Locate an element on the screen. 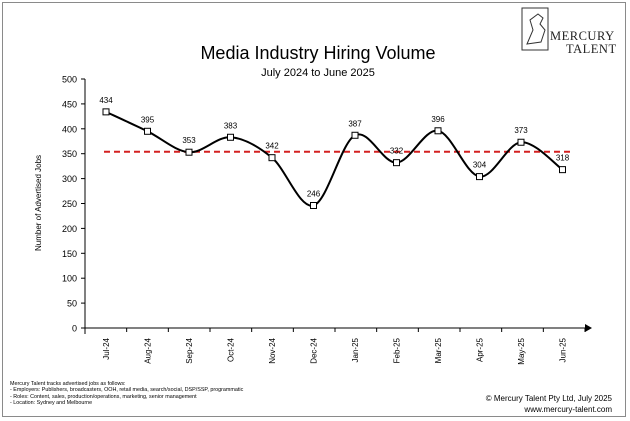 Image resolution: width=630 pixels, height=421 pixels. y-axis-label: Number of Advertised Jobs is located at coordinates (38, 203).